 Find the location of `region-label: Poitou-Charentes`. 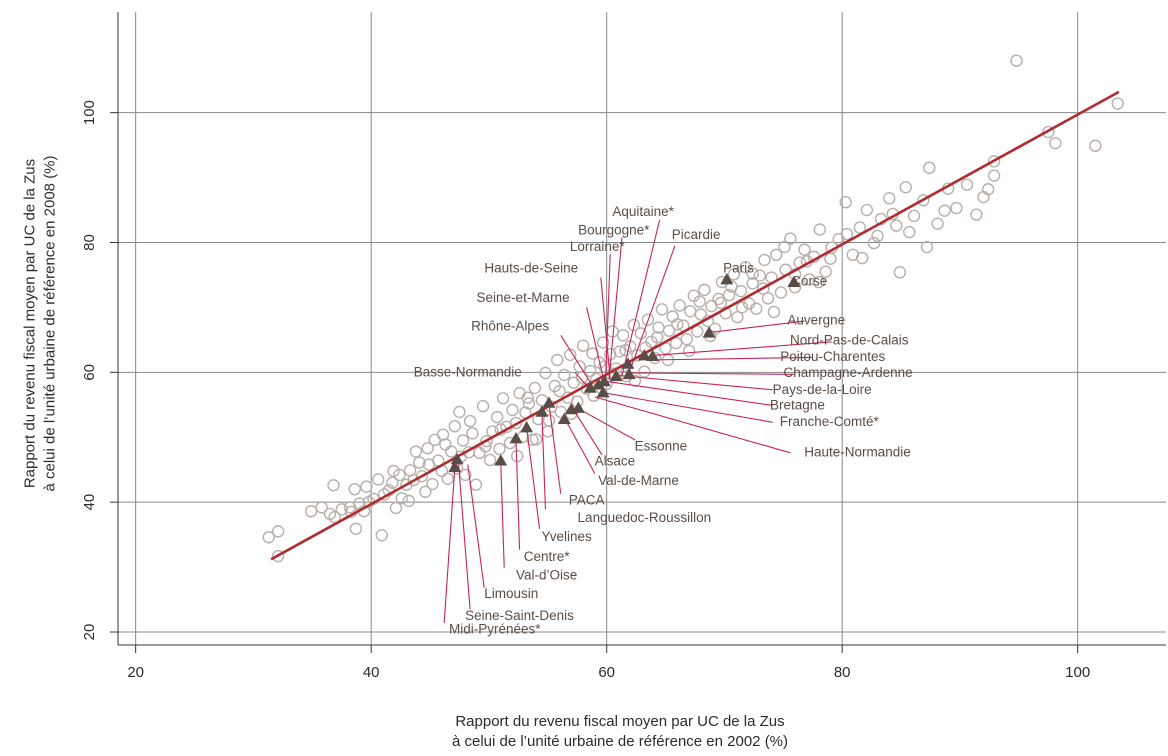

region-label: Poitou-Charentes is located at coordinates (832, 356).